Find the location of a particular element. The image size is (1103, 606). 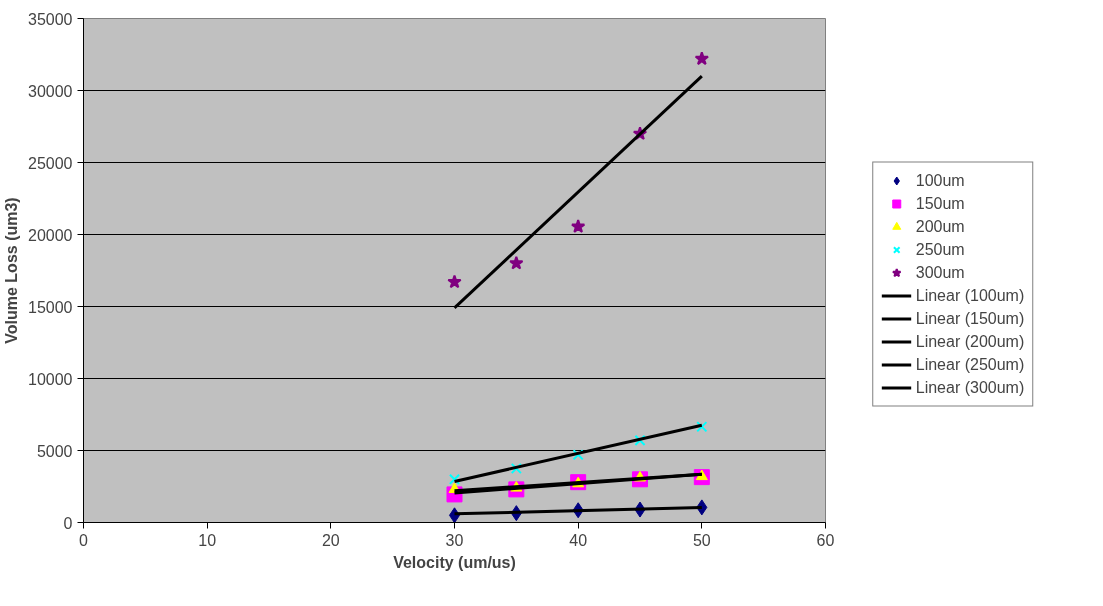

y-tick-label: 35000 is located at coordinates (50, 19).